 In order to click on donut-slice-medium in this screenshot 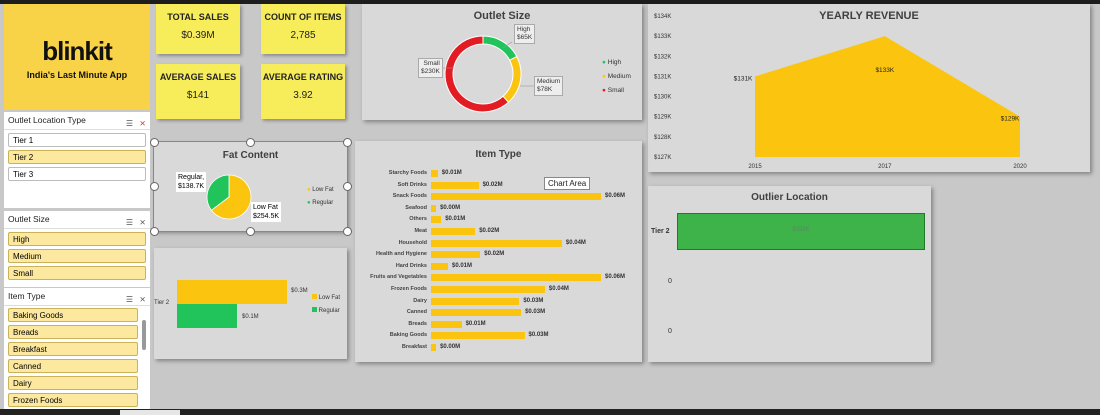, I will do `click(512, 79)`.